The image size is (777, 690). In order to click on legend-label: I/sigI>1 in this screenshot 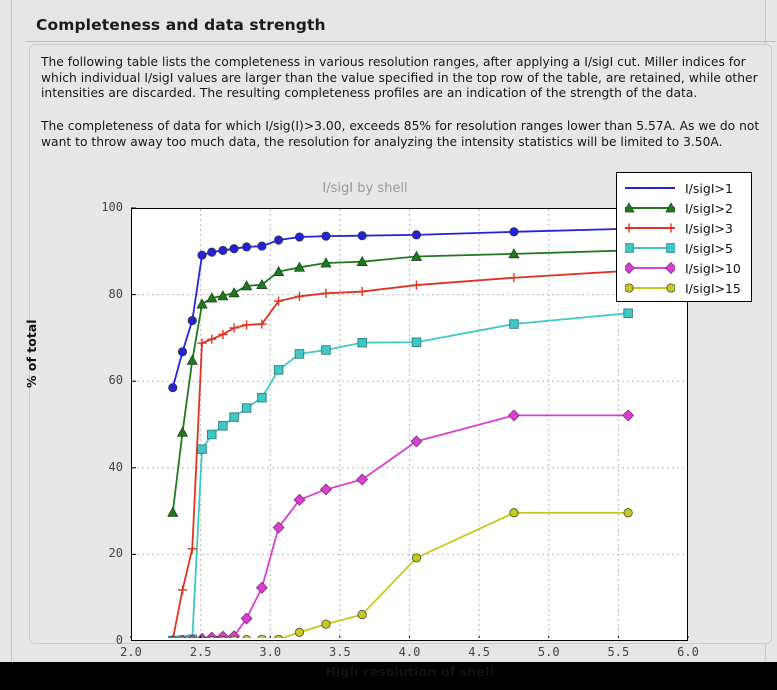, I will do `click(709, 188)`.